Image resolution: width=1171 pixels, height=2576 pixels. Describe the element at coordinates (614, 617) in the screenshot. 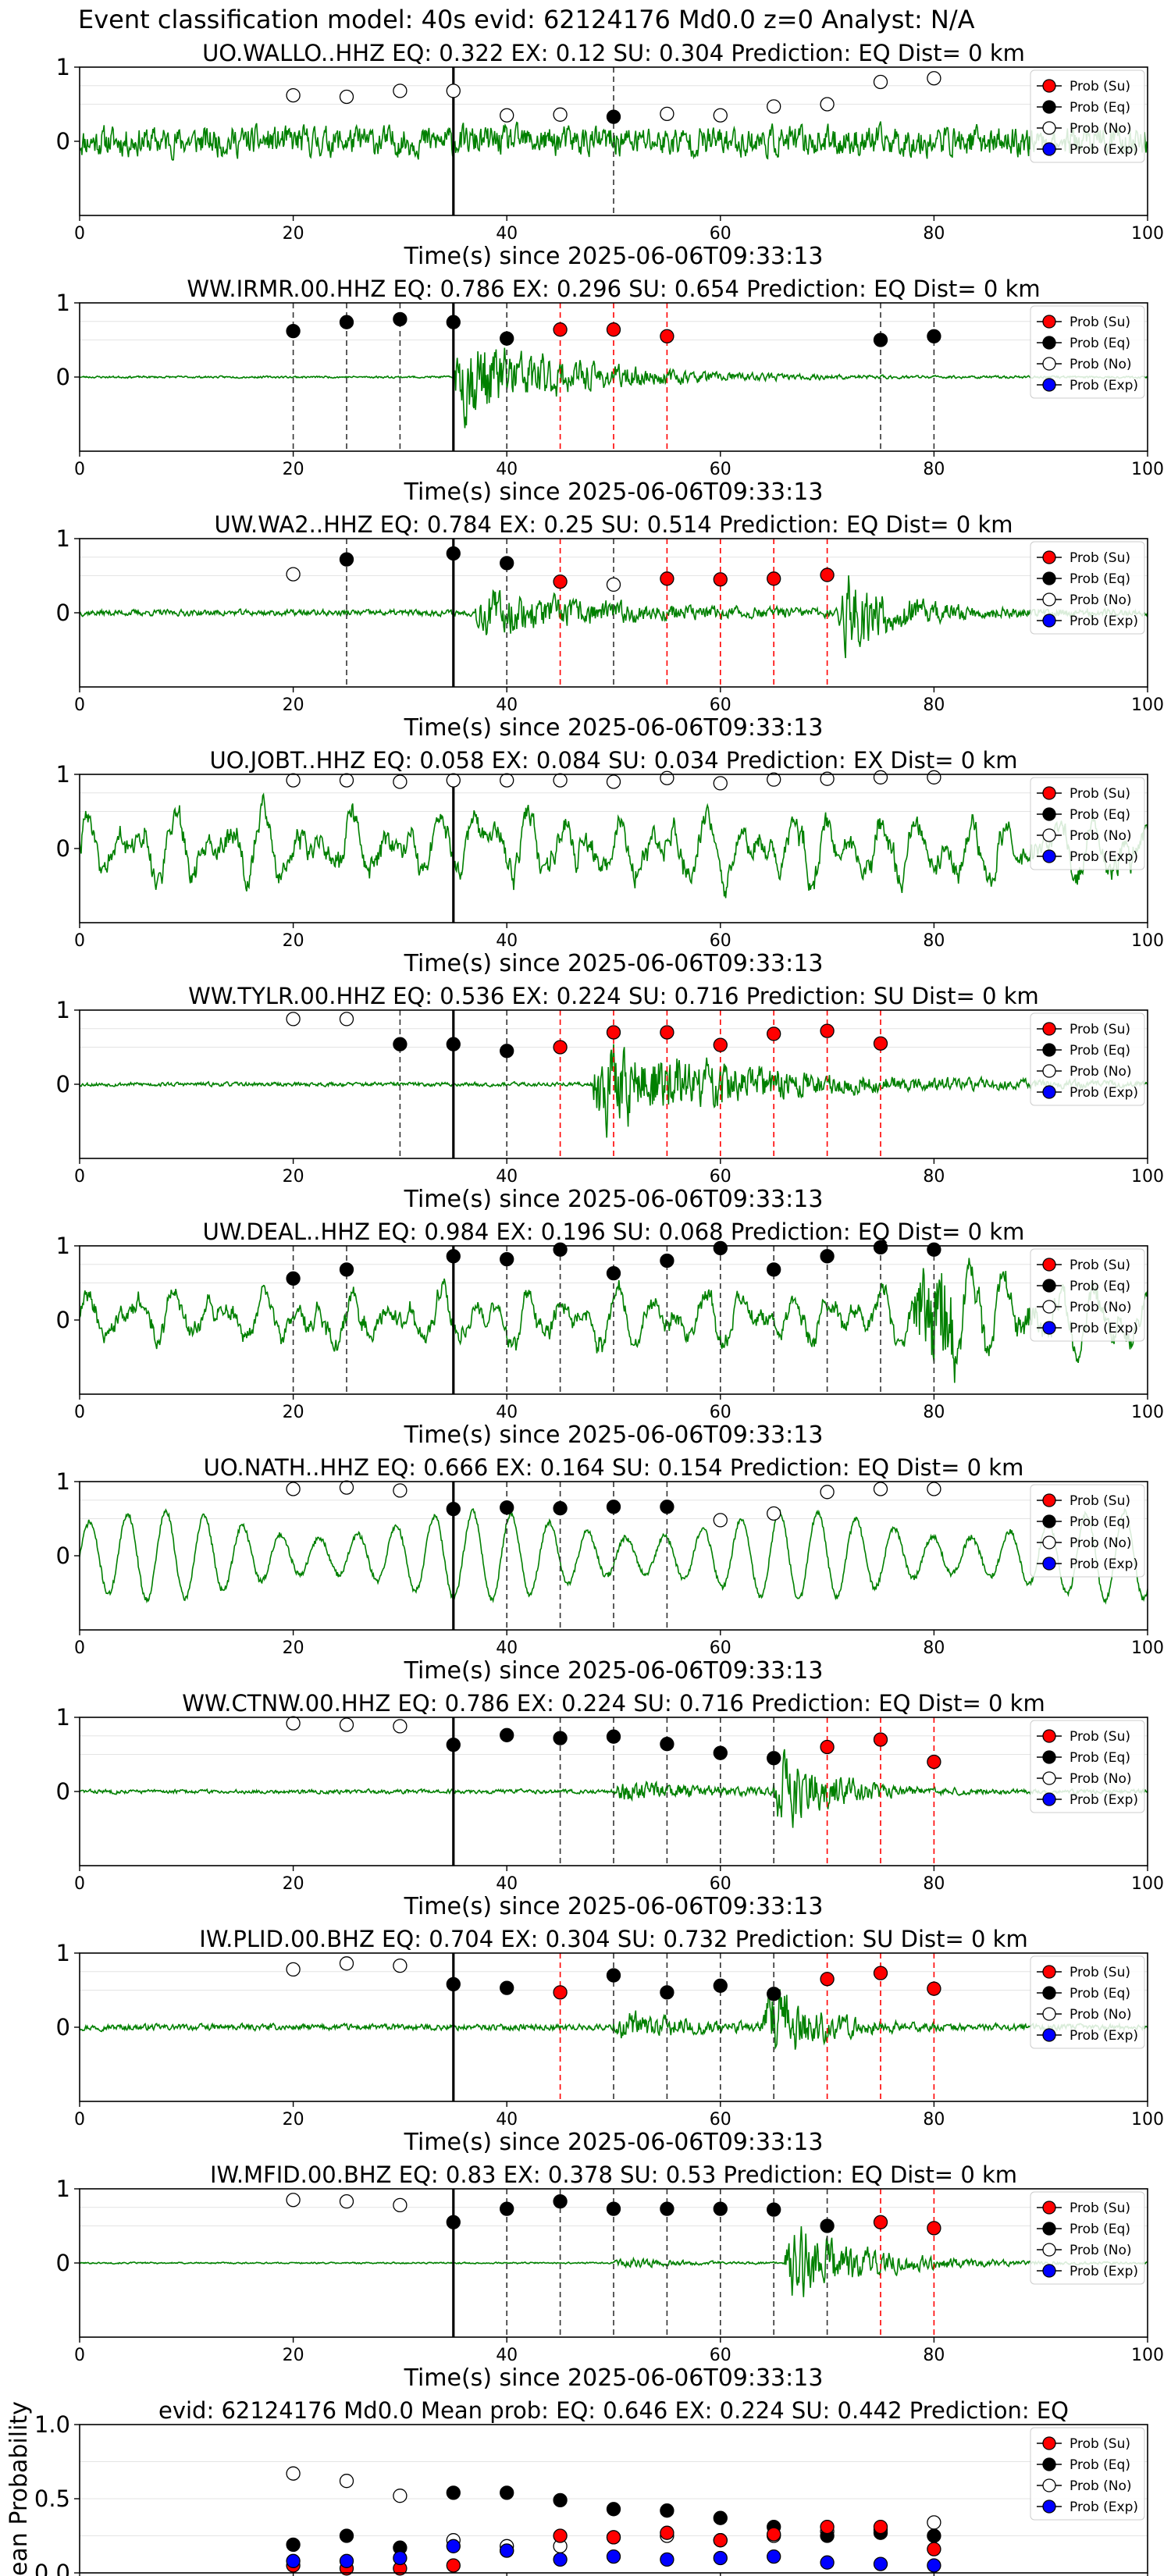

I see `waveform-trace` at that location.